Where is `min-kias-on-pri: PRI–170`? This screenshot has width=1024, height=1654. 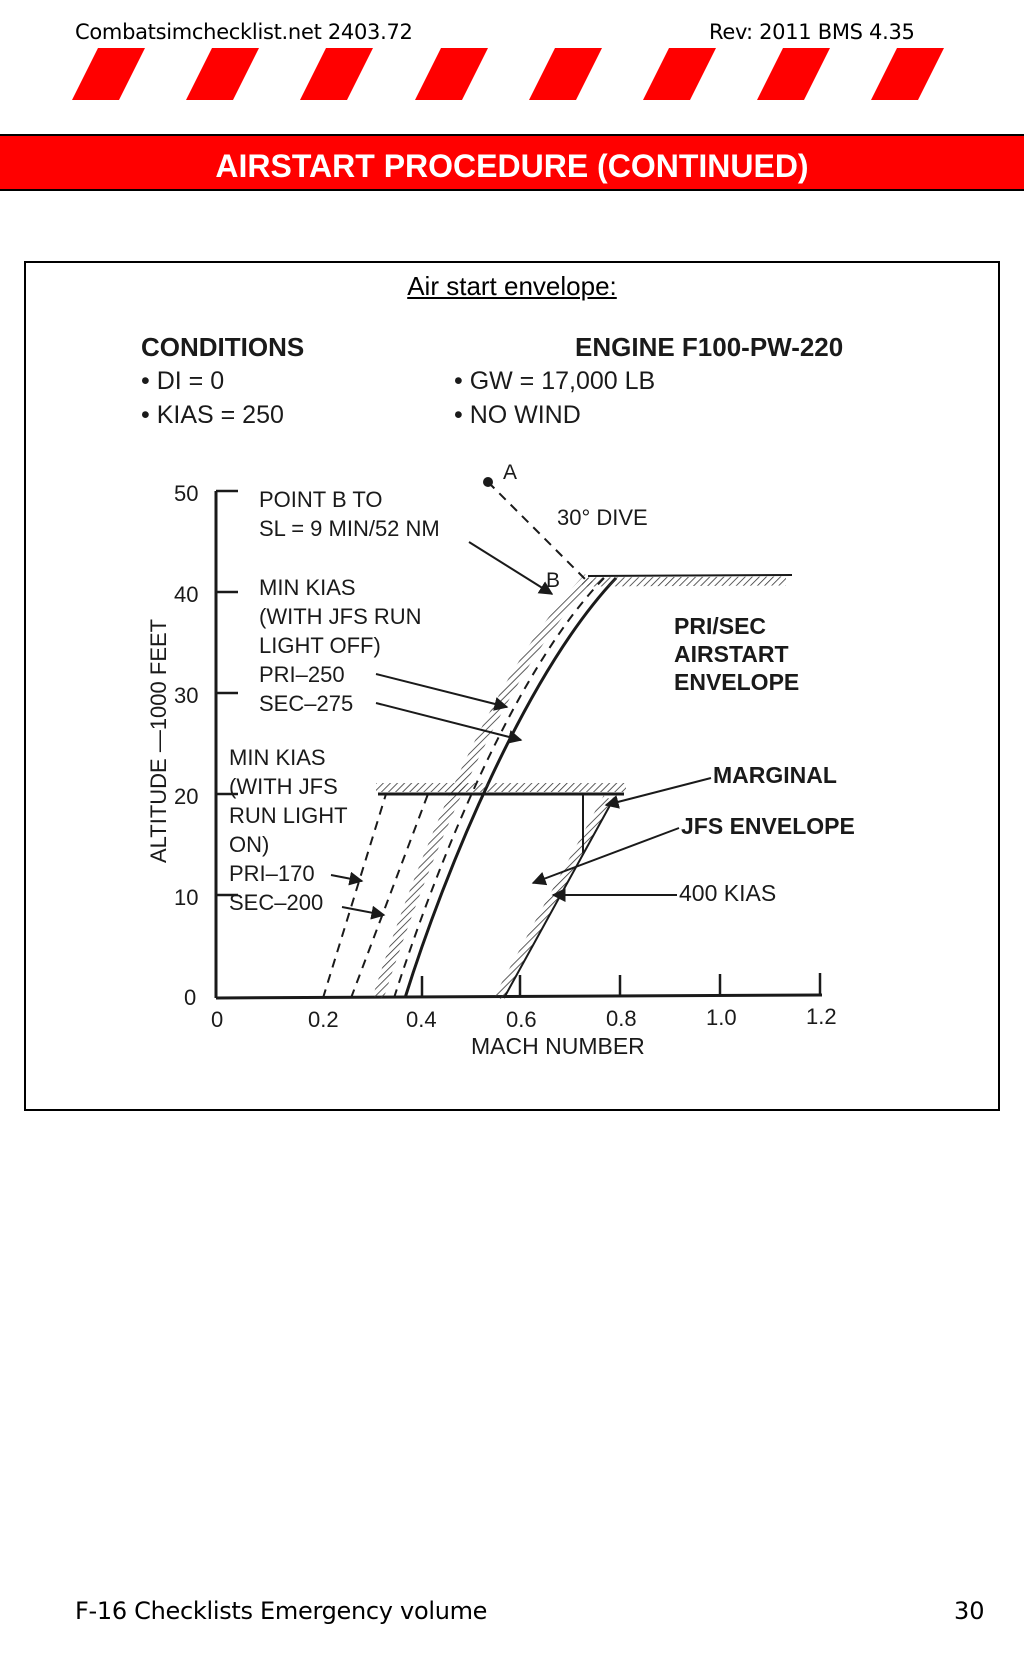
min-kias-on-pri: PRI–170 is located at coordinates (272, 873).